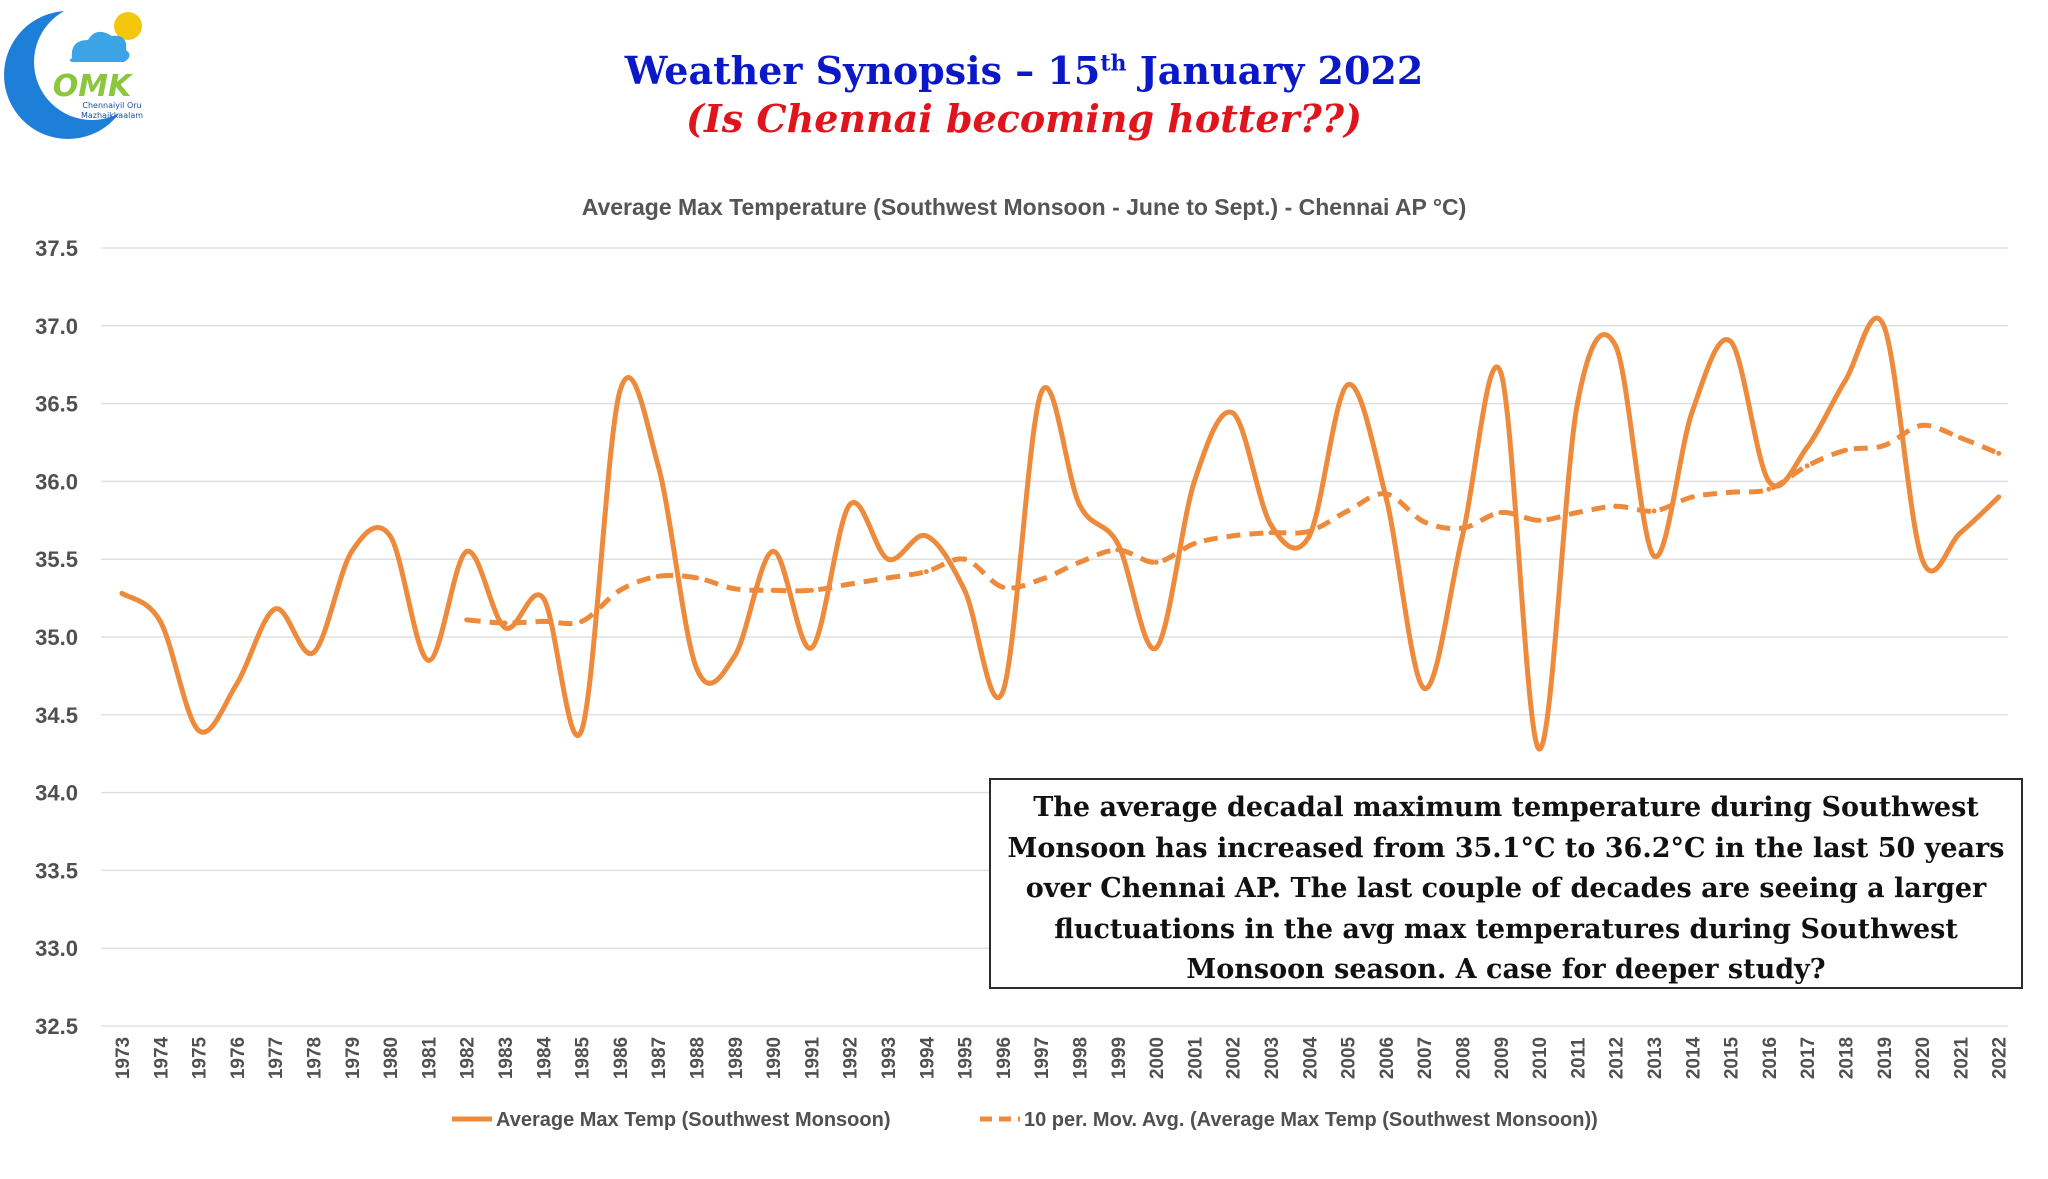 Image resolution: width=2048 pixels, height=1179 pixels. I want to click on y-tick-label: 34.0, so click(56, 793).